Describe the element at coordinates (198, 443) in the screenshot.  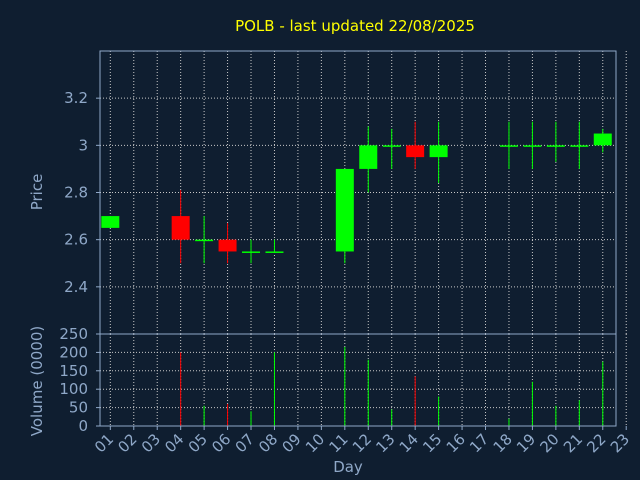
I see `x-tick-label: 05` at that location.